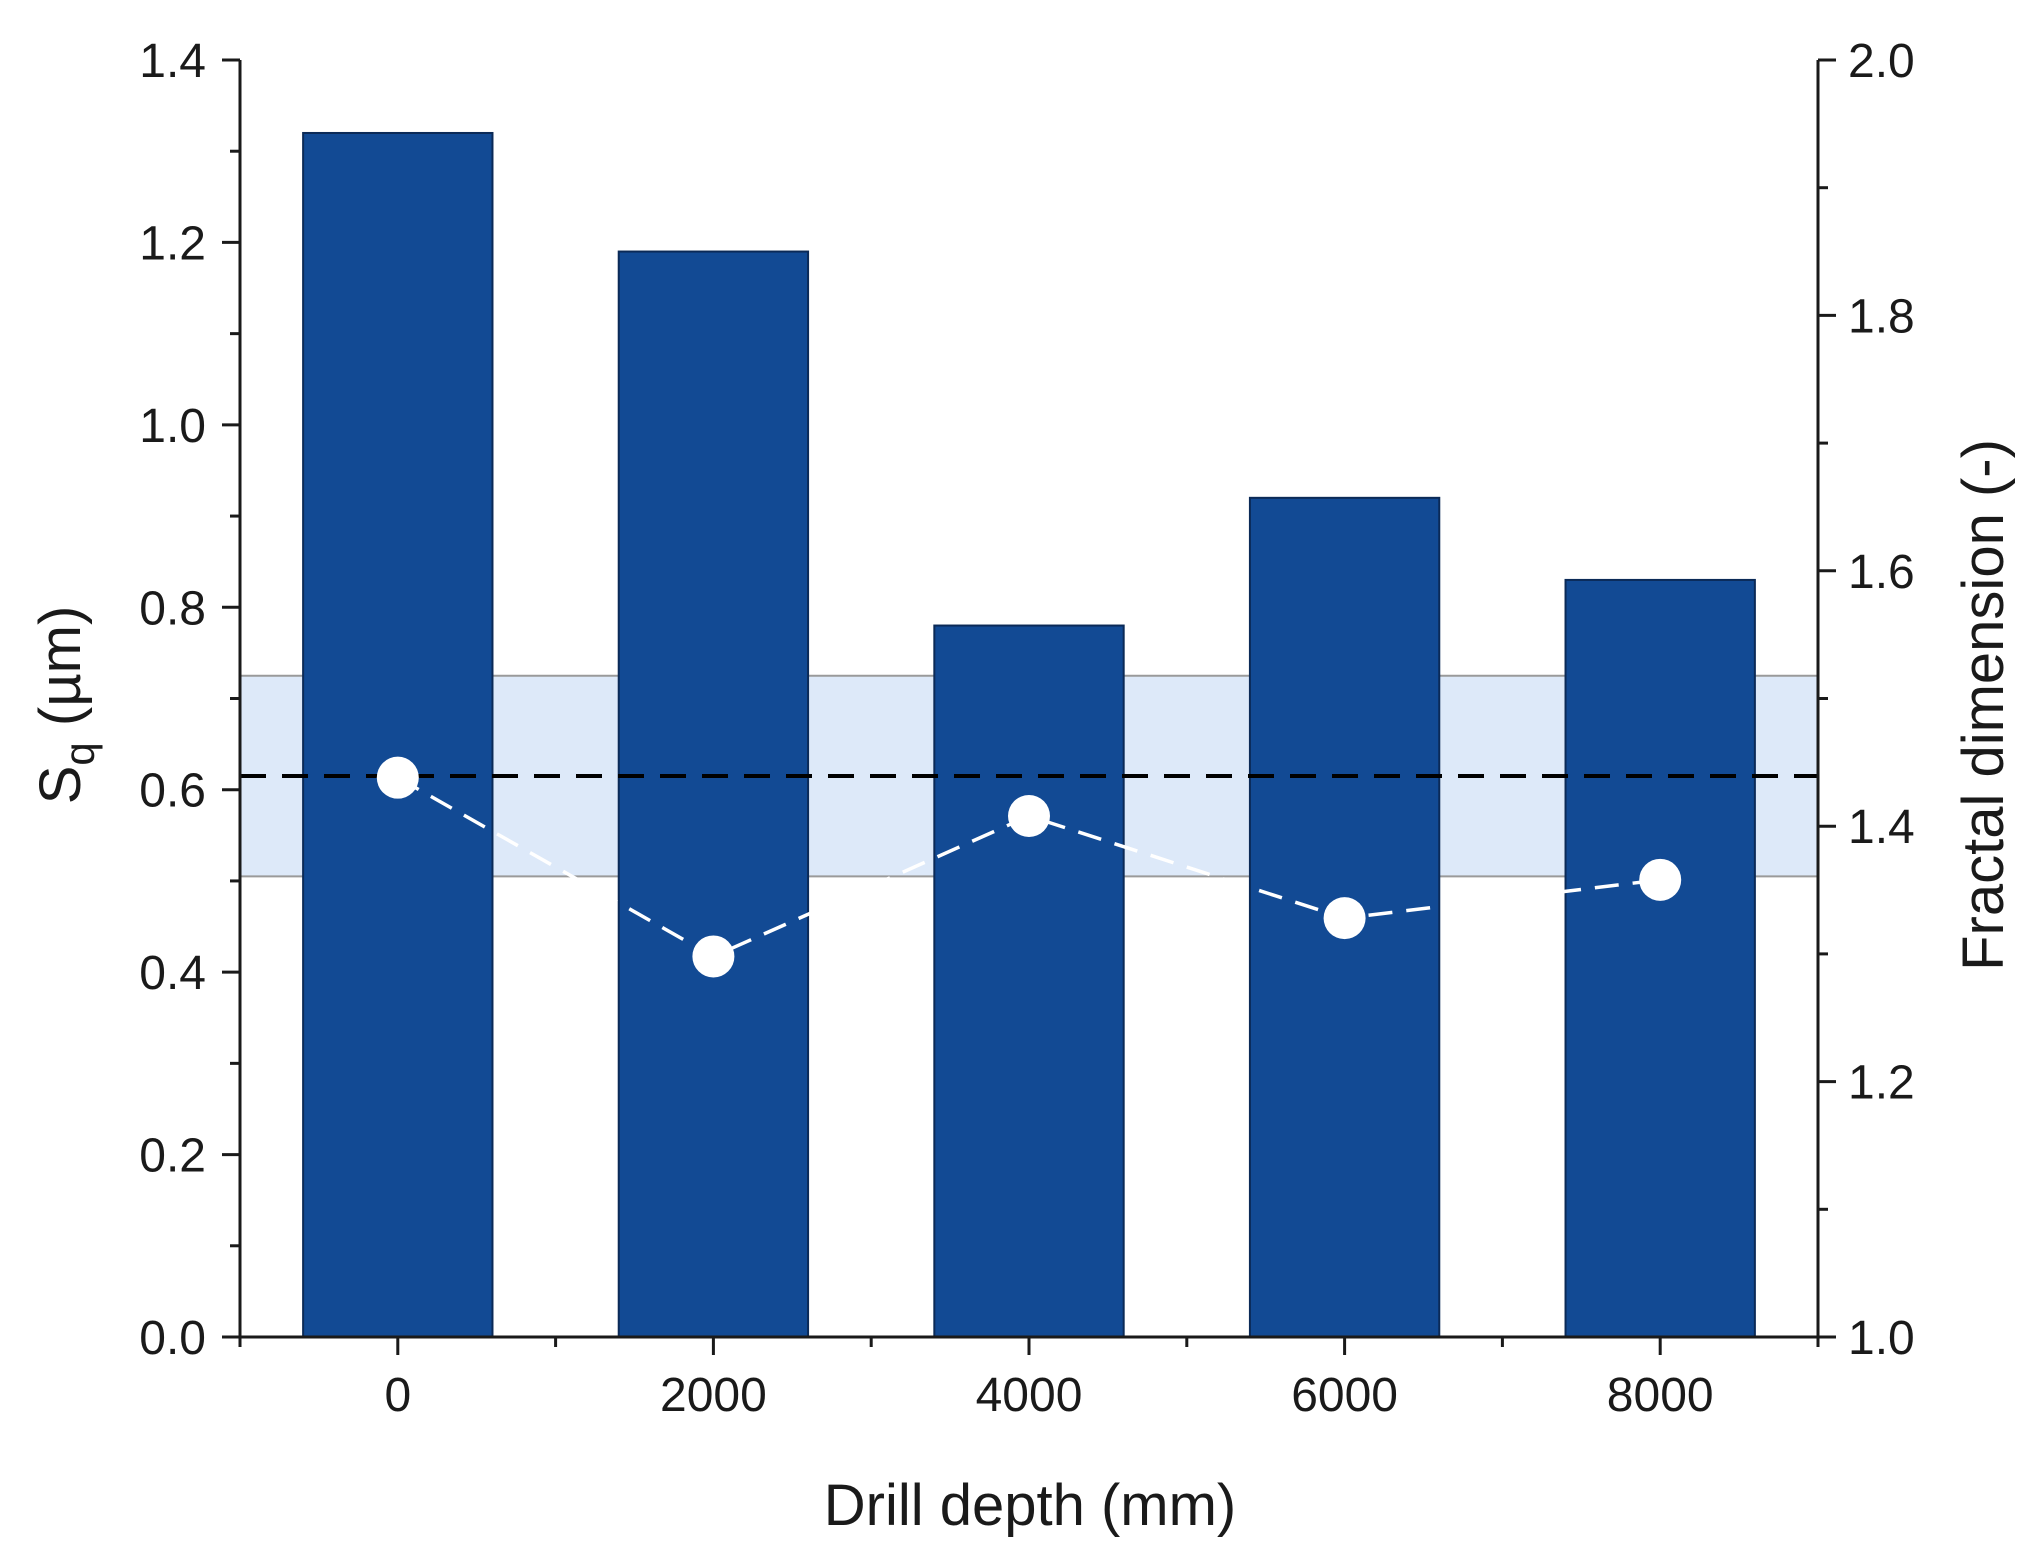 The width and height of the screenshot is (2040, 1560). Describe the element at coordinates (60, 785) in the screenshot. I see `y-axis-title-main: S` at that location.